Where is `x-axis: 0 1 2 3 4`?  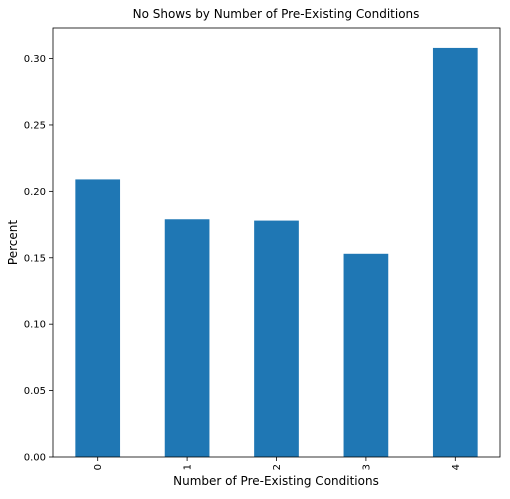 x-axis: 0 1 2 3 4 is located at coordinates (277, 463).